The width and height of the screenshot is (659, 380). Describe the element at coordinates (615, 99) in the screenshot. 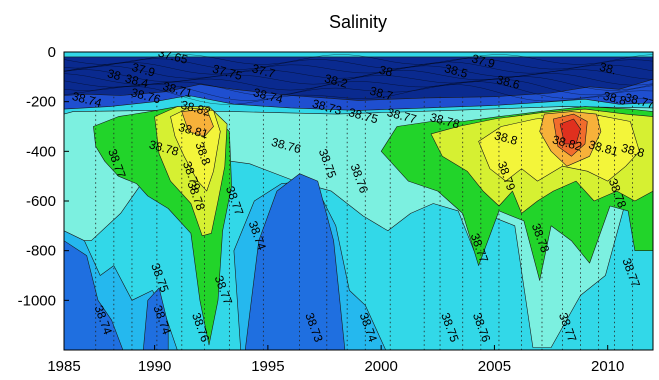

I see `contour-label-48: 38.8` at that location.